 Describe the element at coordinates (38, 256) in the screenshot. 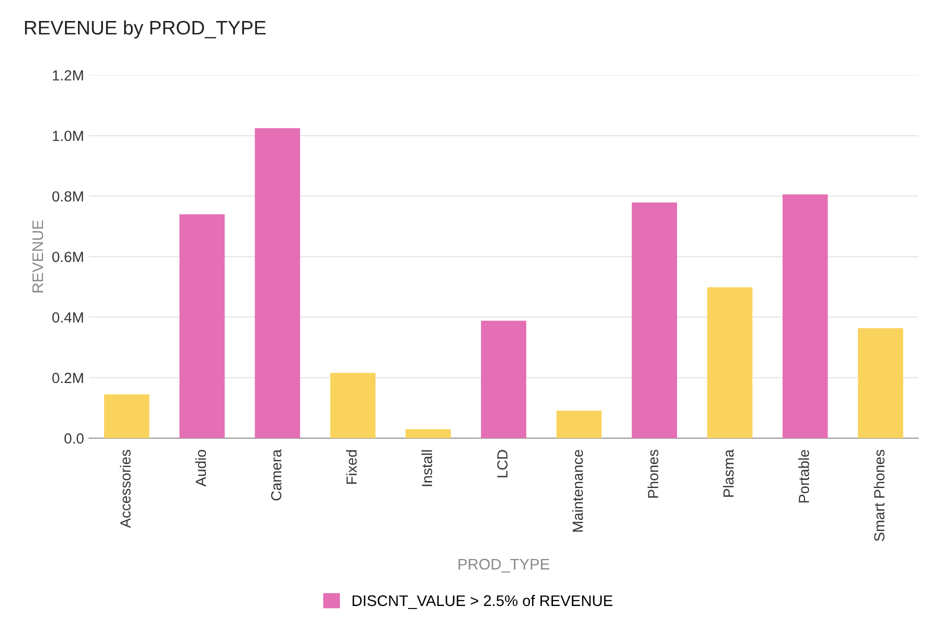

I see `y-axis-title: REVENUE` at that location.